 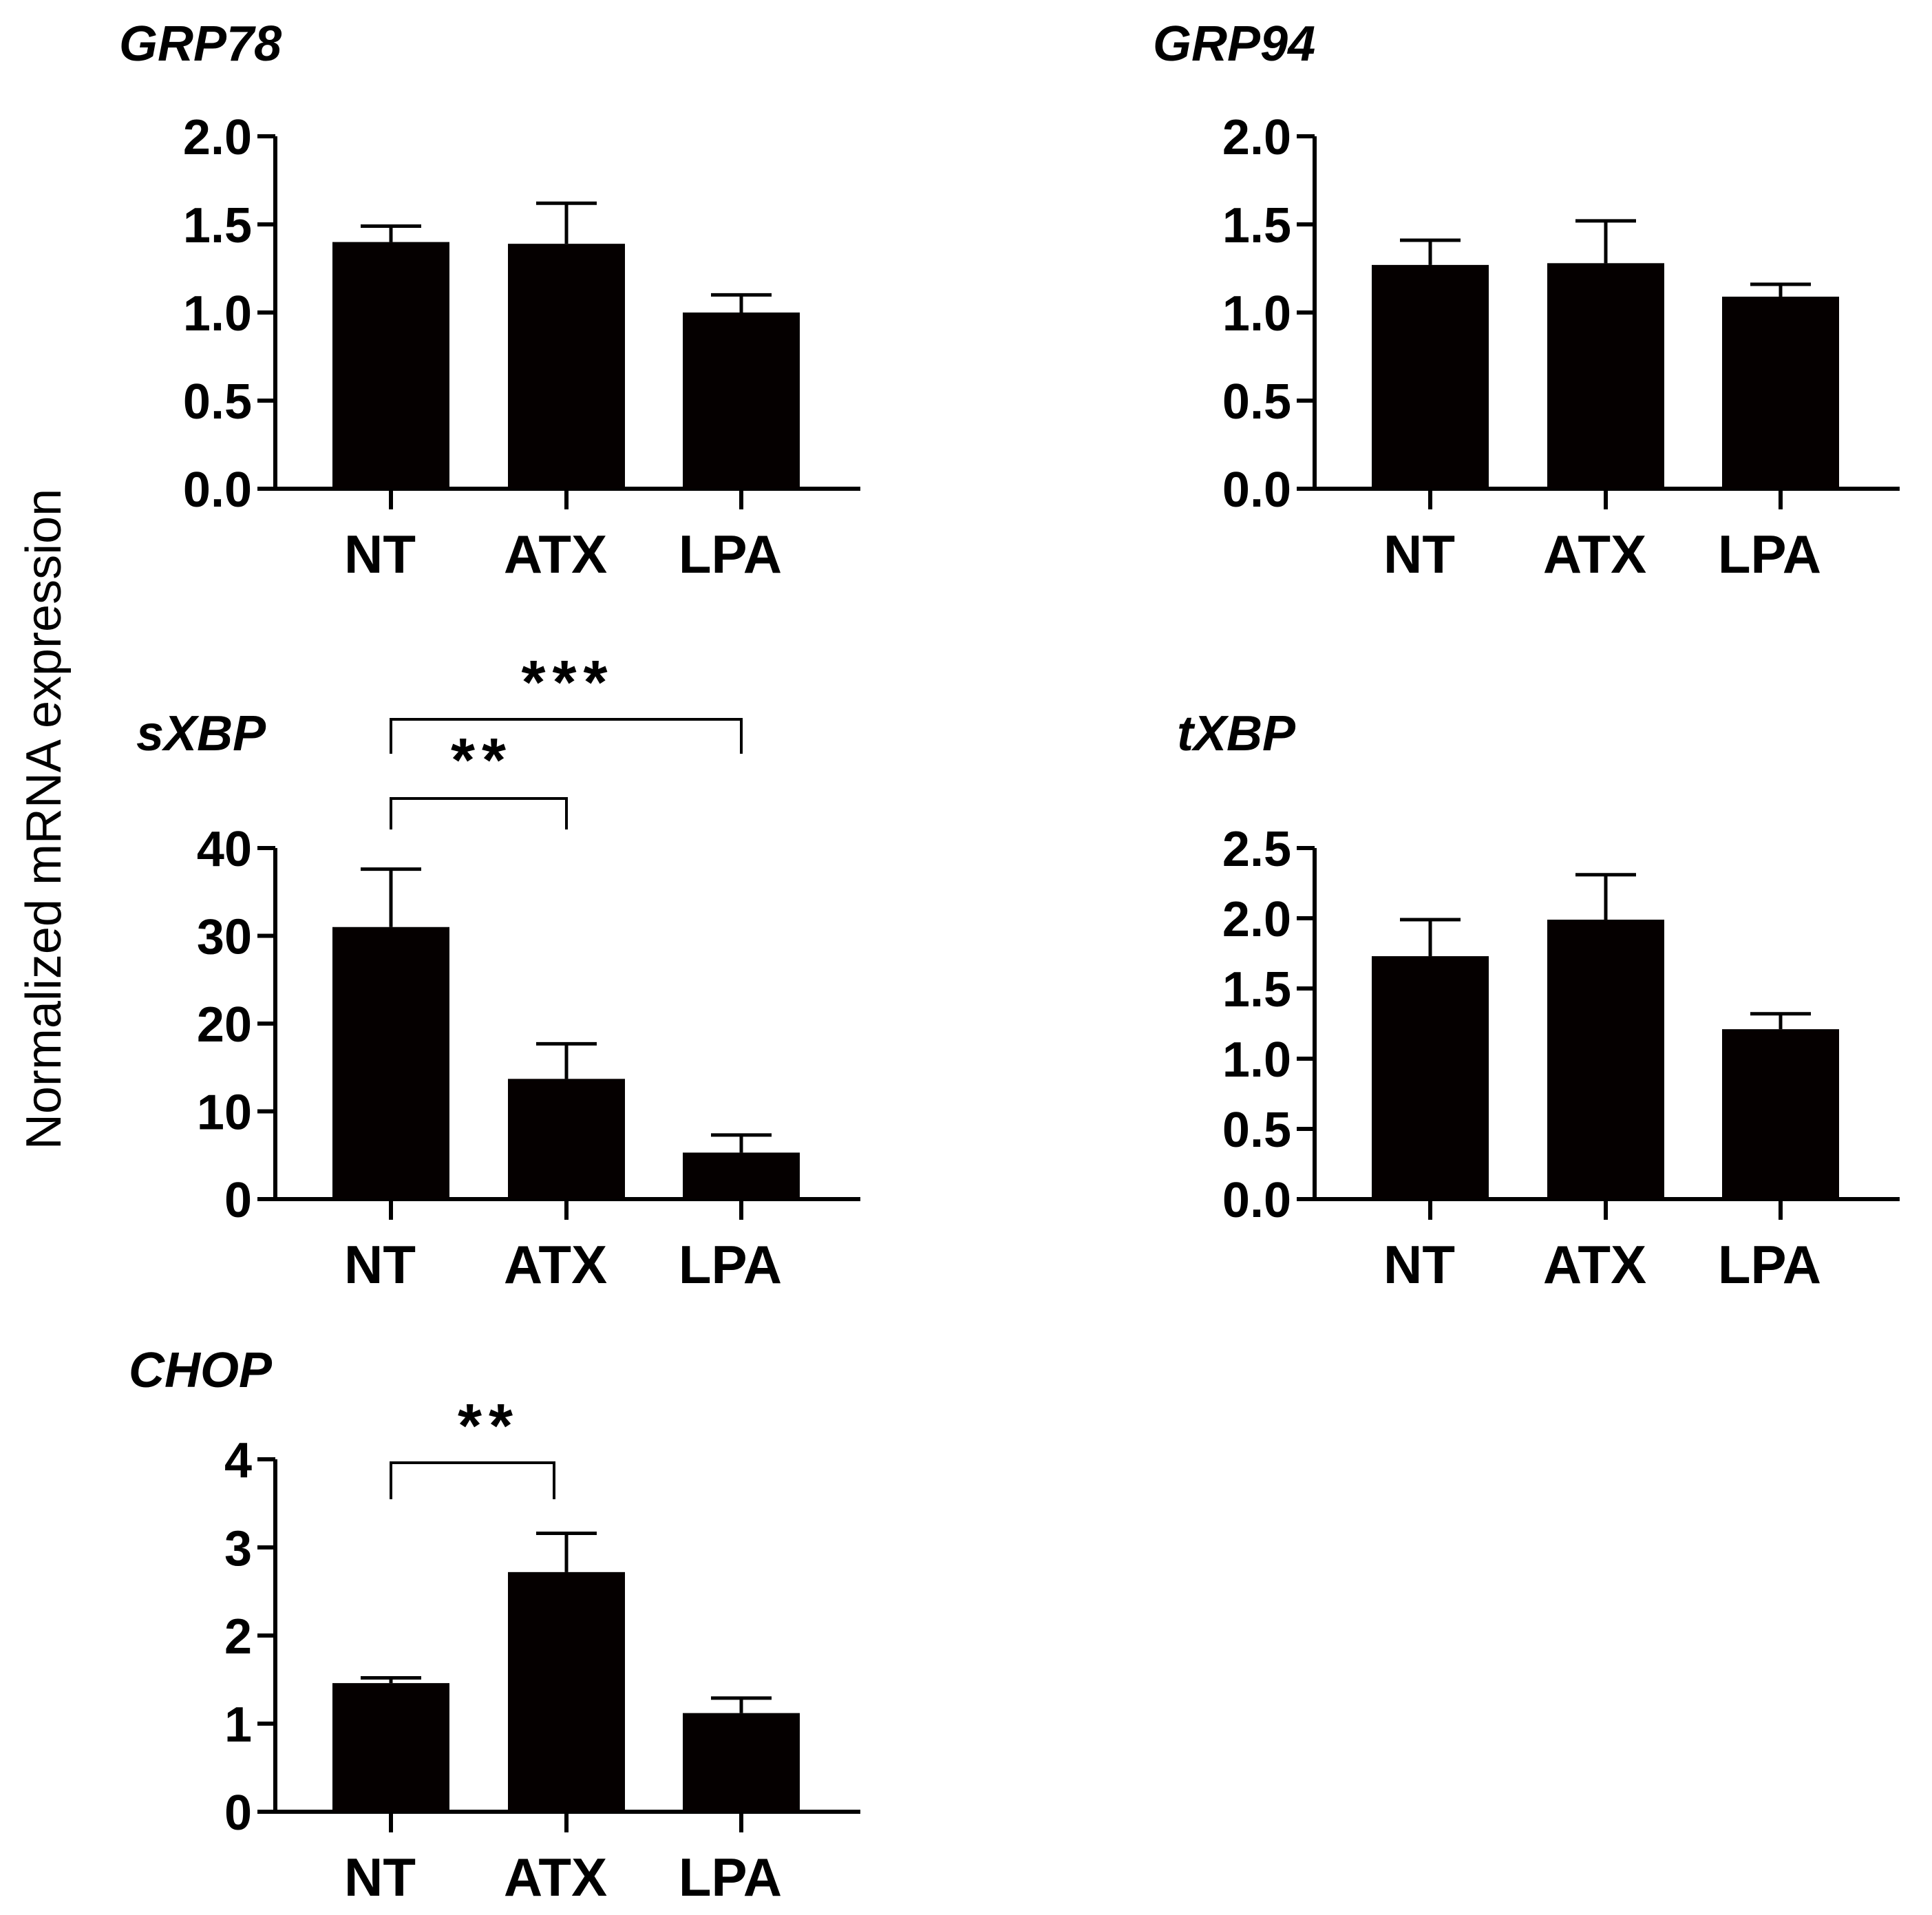 What do you see at coordinates (1526, 300) in the screenshot?
I see `chart-panel-grp94: GRP94 0.0 0.5 1.0 1.5 2.0 NT ATX LPA` at bounding box center [1526, 300].